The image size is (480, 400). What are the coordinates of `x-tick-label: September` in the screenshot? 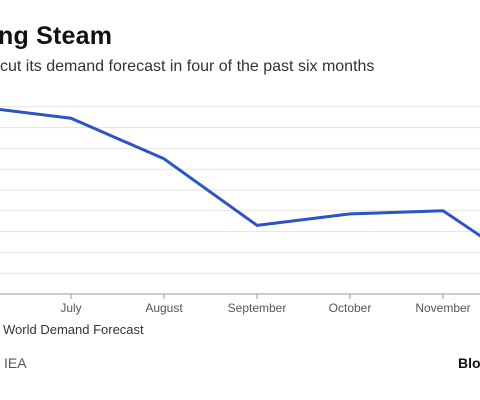 It's located at (257, 308).